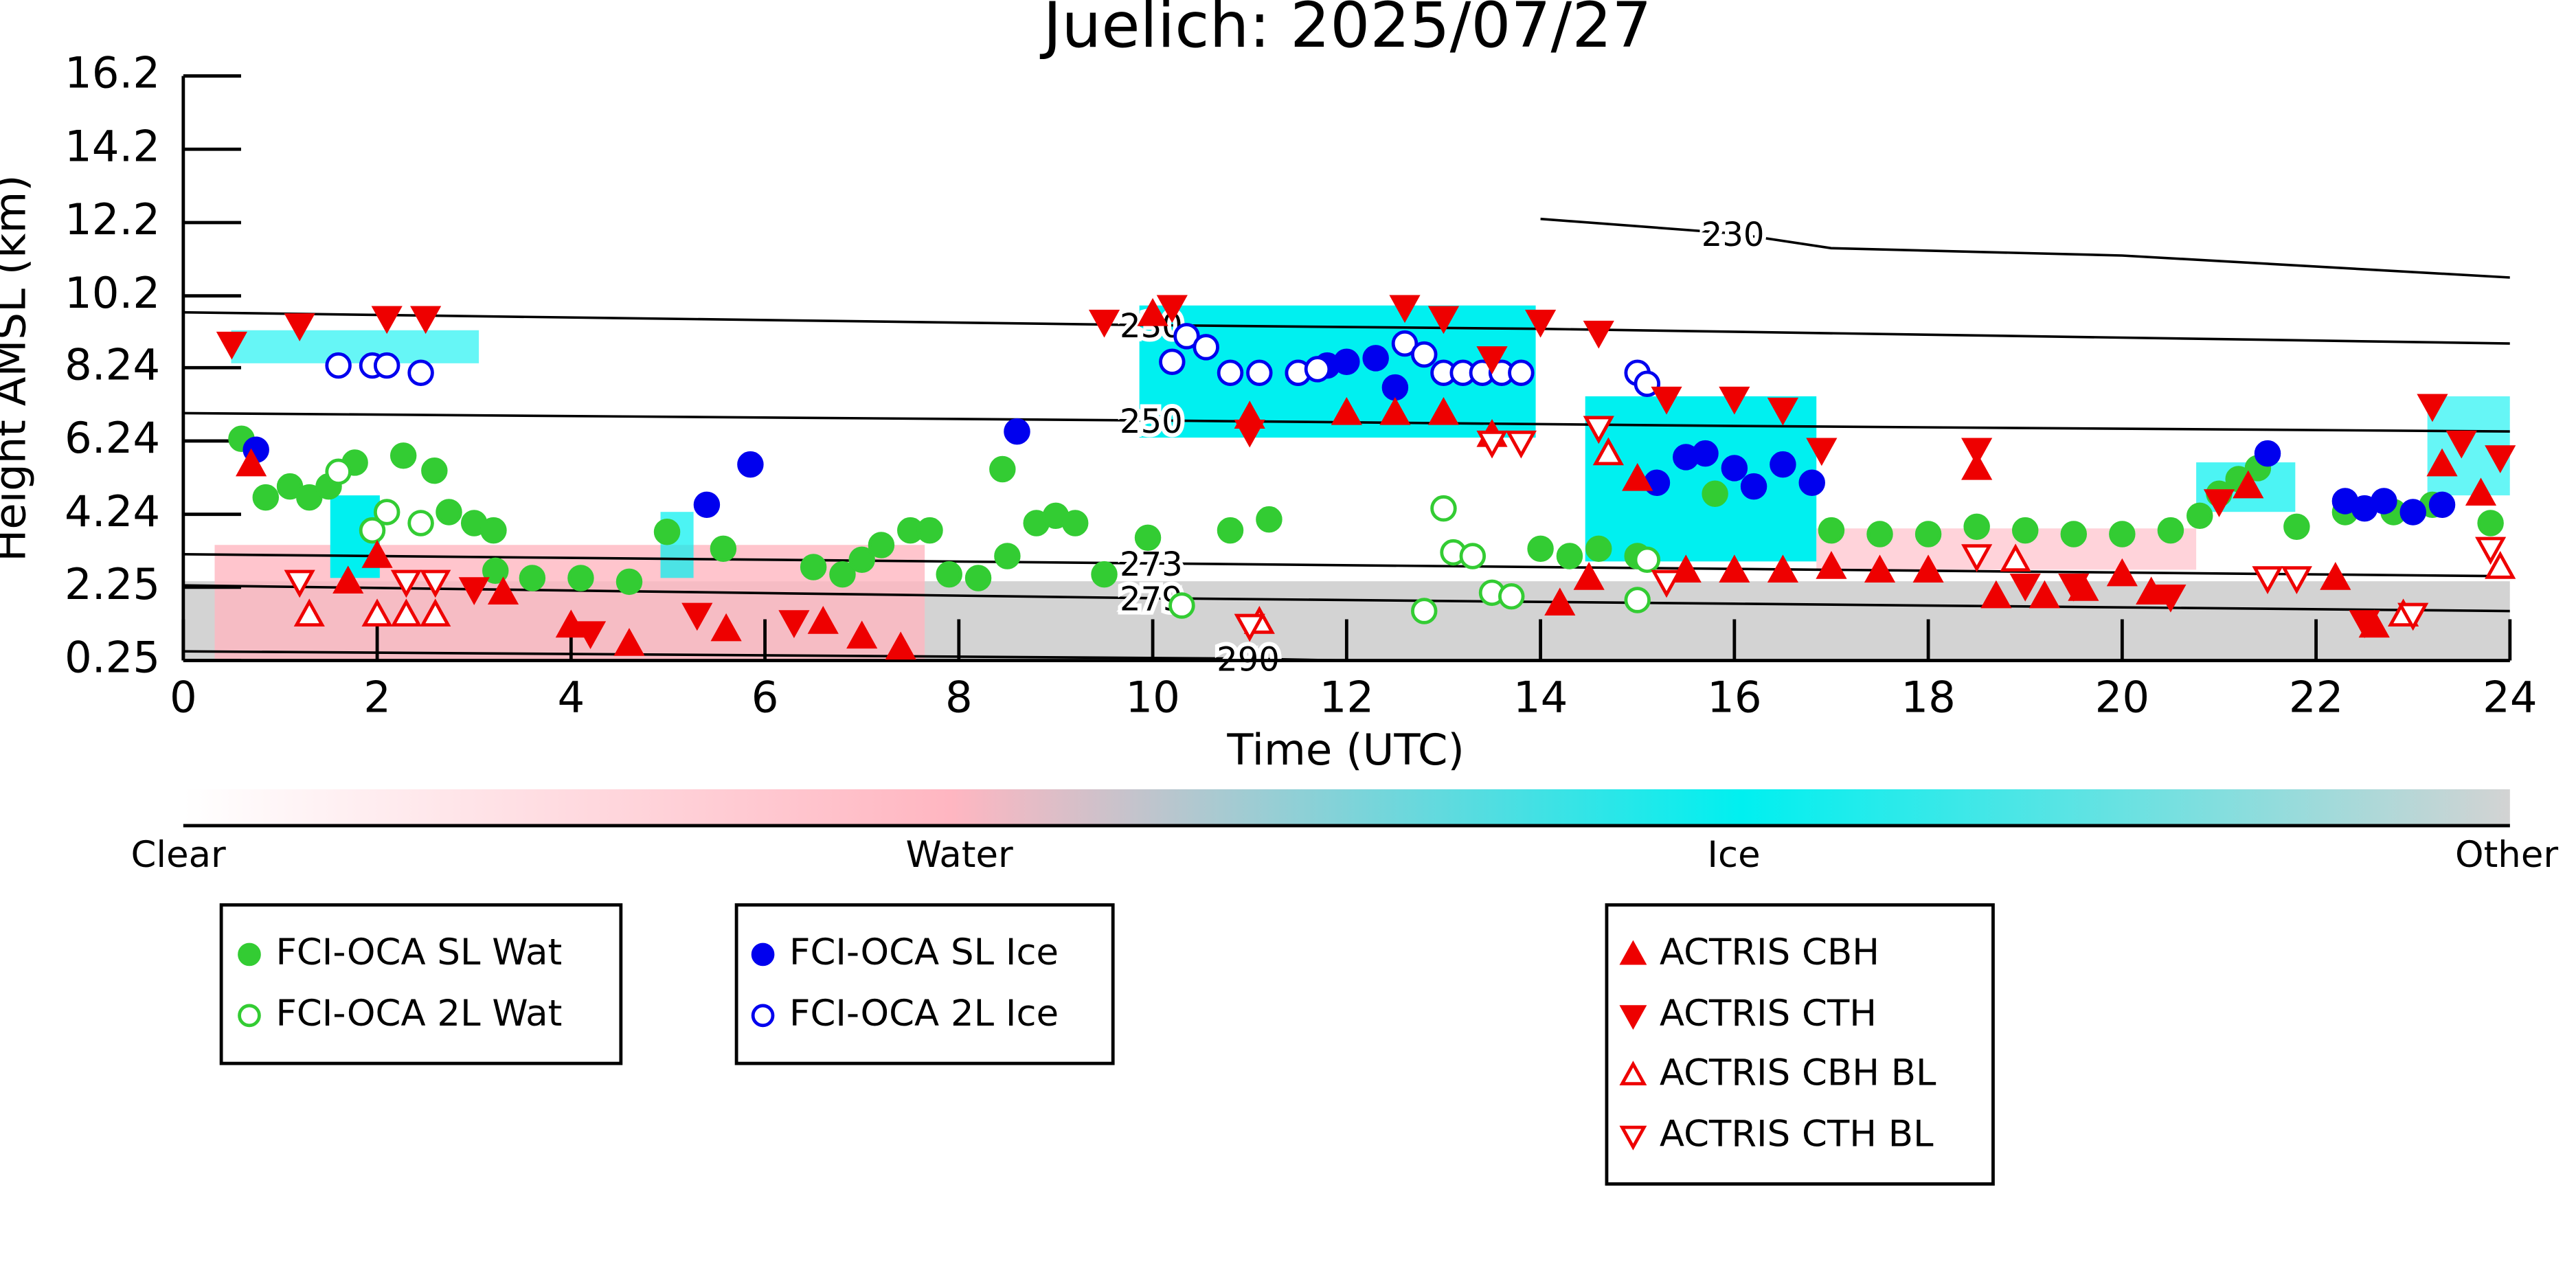  What do you see at coordinates (112, 658) in the screenshot?
I see `y-tick-label: 0.25` at bounding box center [112, 658].